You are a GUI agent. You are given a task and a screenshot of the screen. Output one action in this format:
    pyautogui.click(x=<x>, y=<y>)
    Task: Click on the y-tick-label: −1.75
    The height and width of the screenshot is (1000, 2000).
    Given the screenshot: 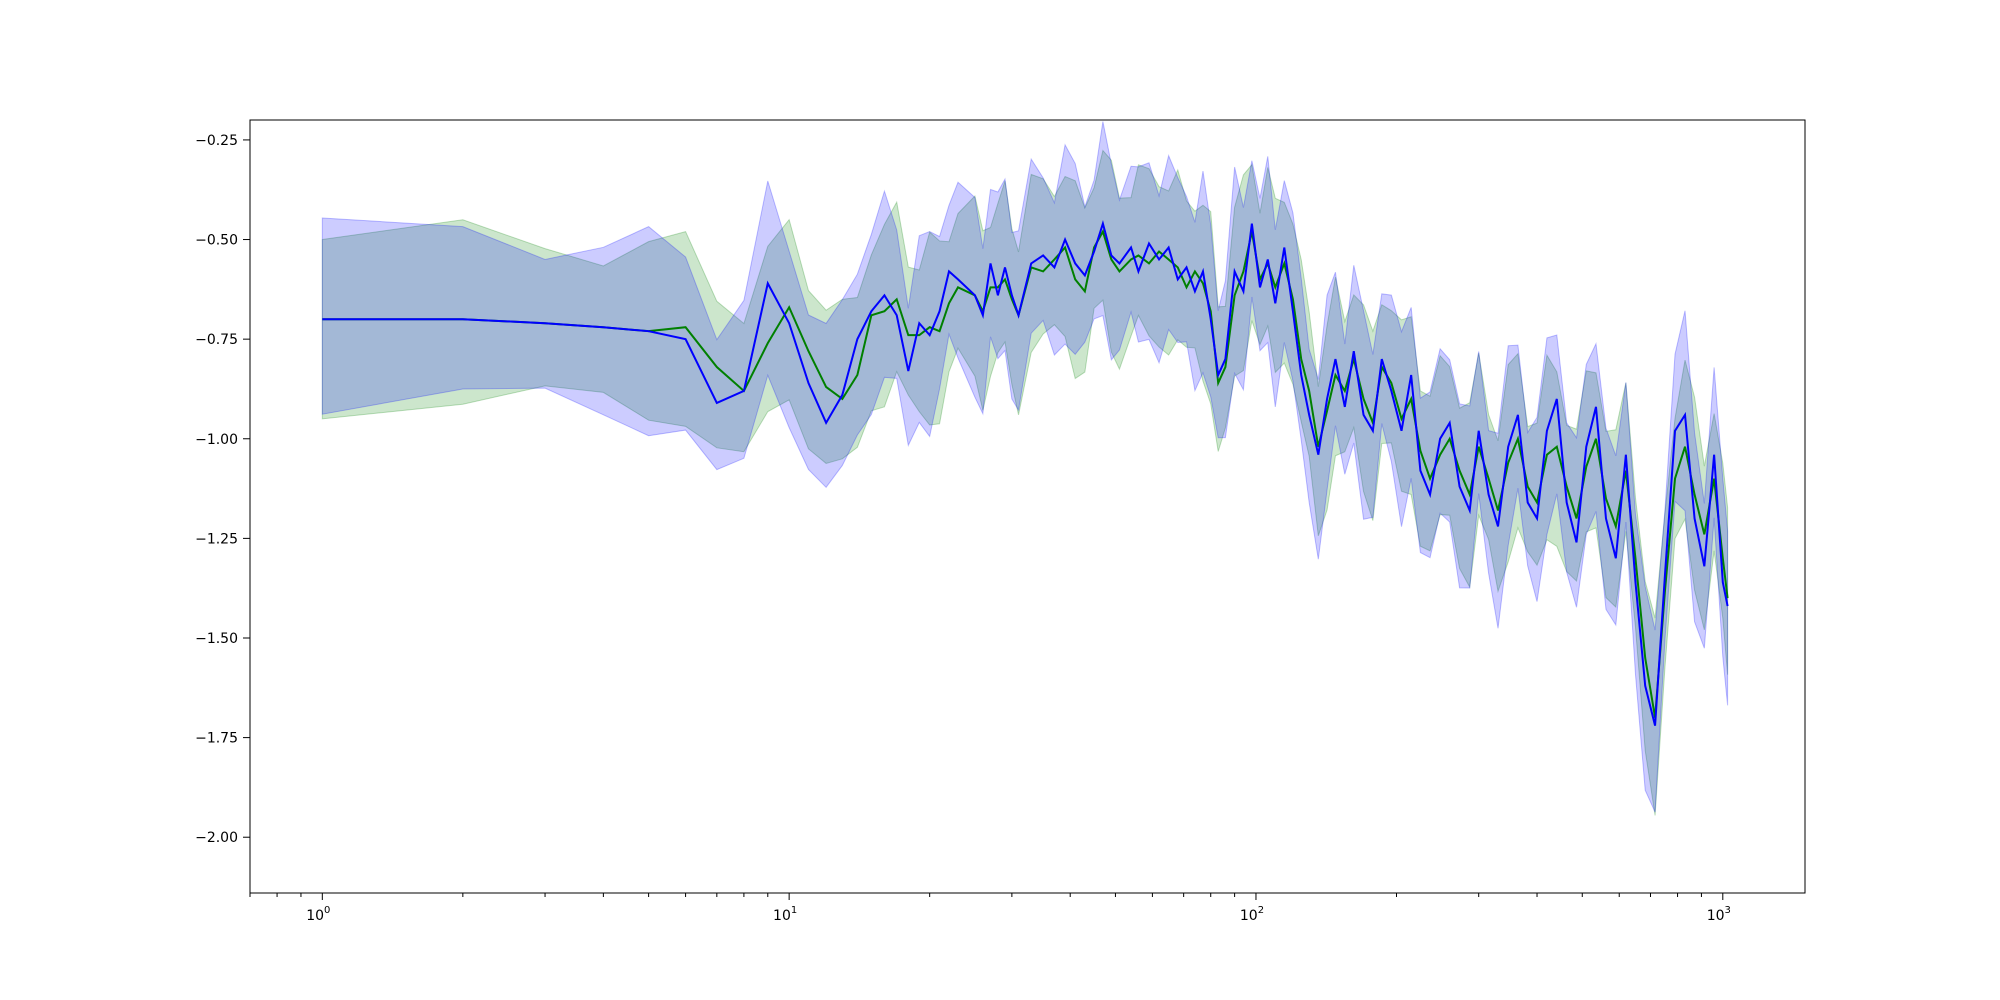 What is the action you would take?
    pyautogui.click(x=216, y=739)
    